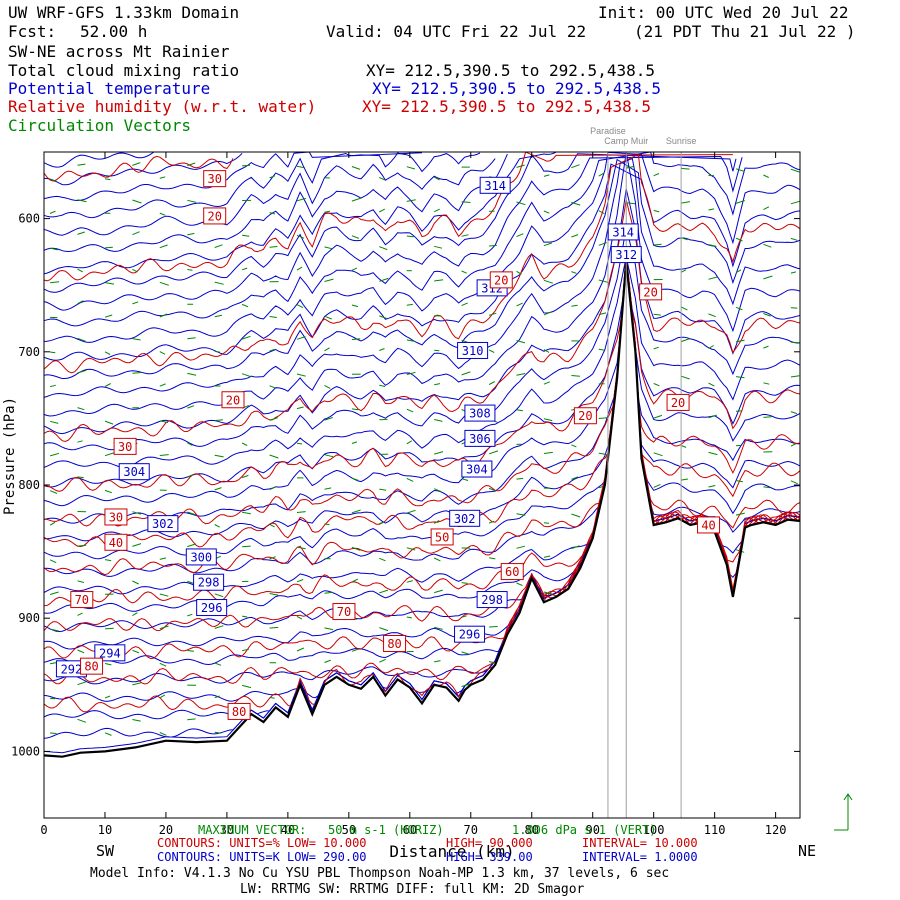 The image size is (900, 900). Describe the element at coordinates (10, 456) in the screenshot. I see `y-axis-label: Pressure (hPa)` at that location.